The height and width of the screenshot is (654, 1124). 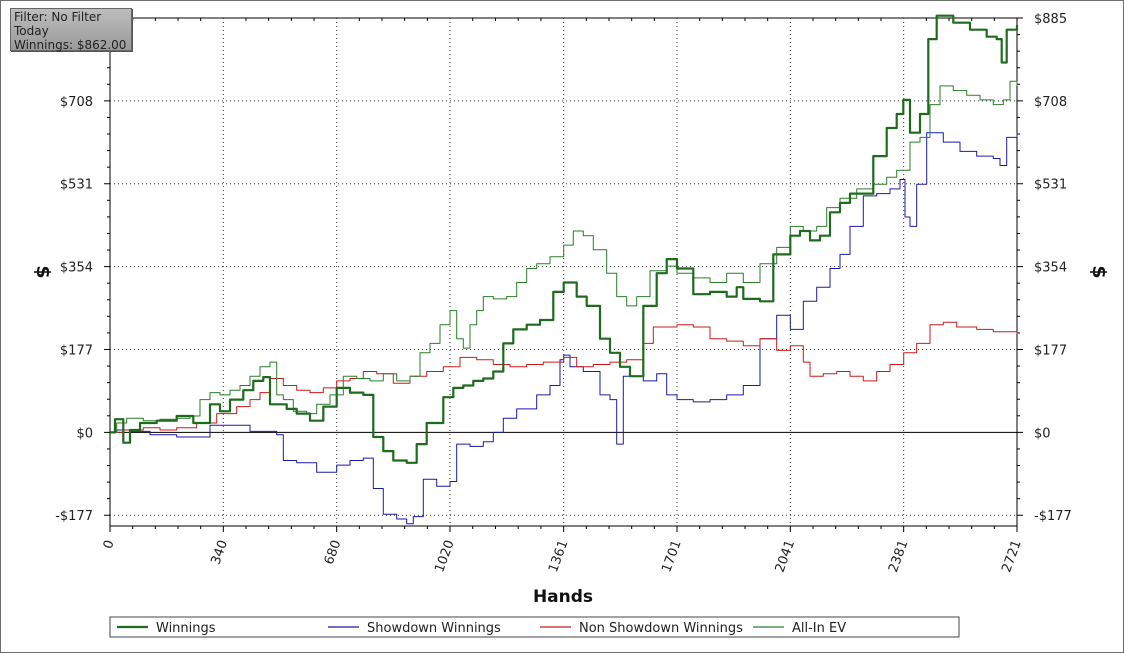 I want to click on y-tick-label-left: -$177, so click(x=74, y=516).